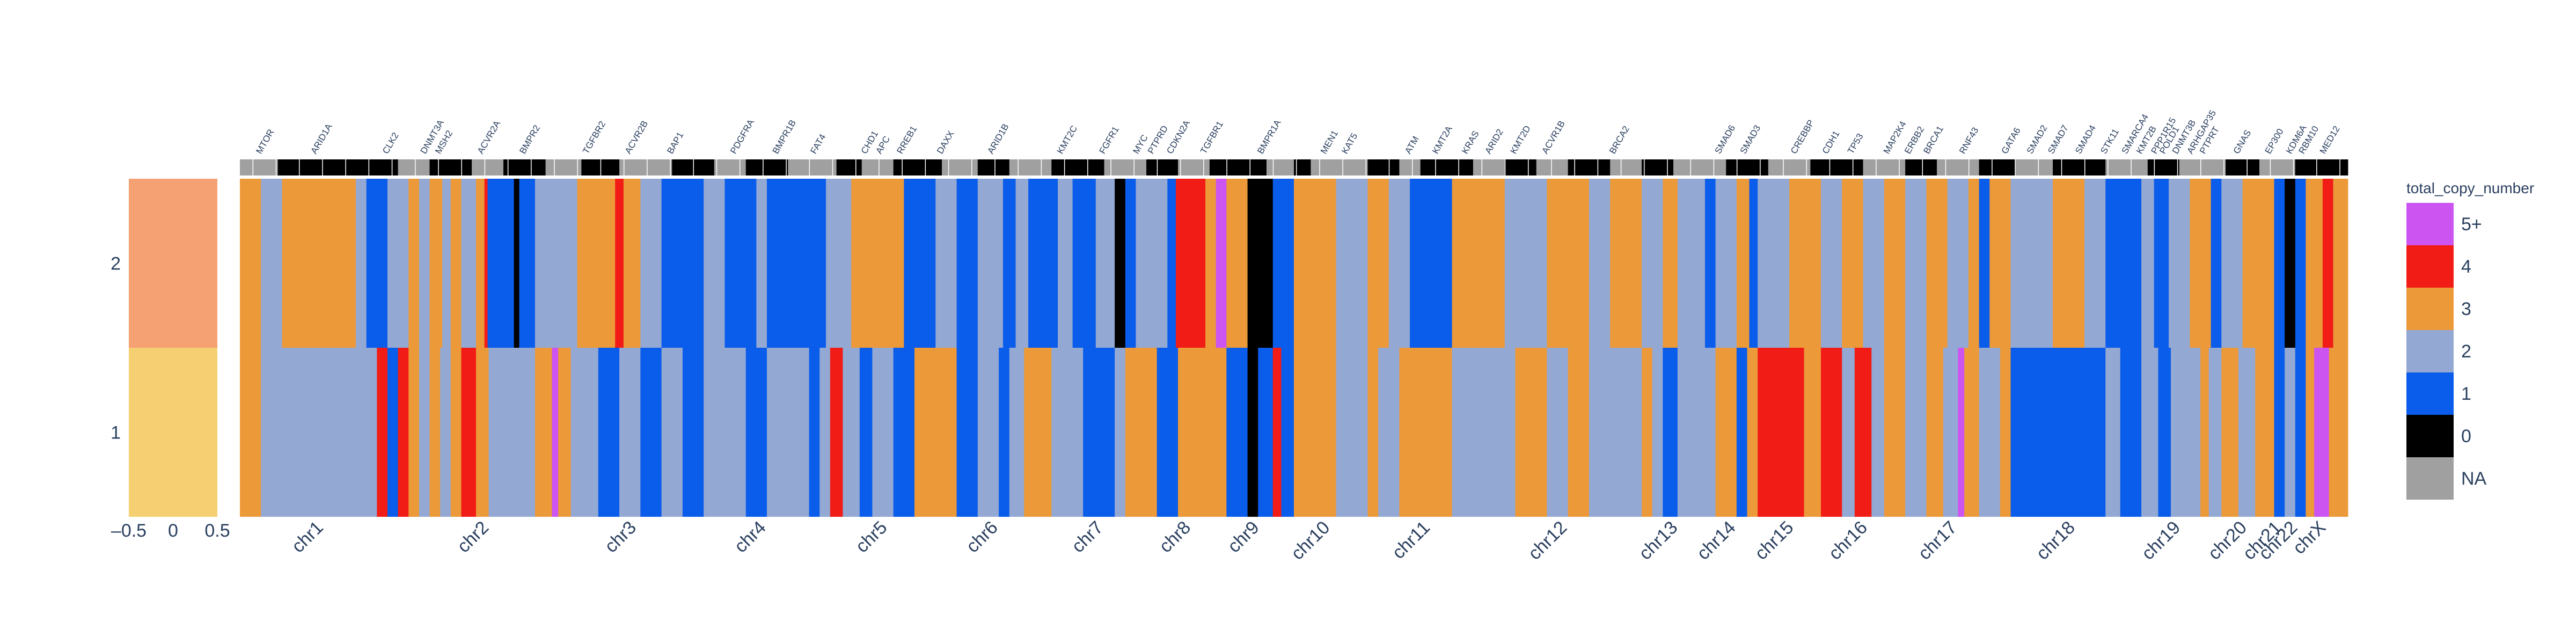 This screenshot has width=2576, height=644. What do you see at coordinates (2055, 540) in the screenshot?
I see `chromosome-label: chr18` at bounding box center [2055, 540].